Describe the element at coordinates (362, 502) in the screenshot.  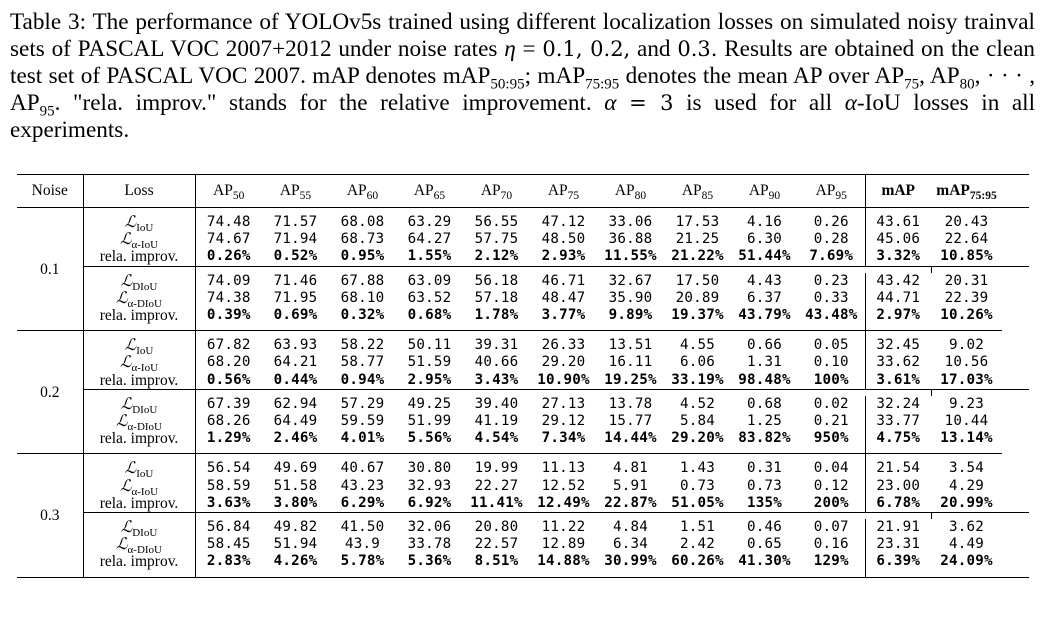
I see `ap-value-cell: 6.29%` at that location.